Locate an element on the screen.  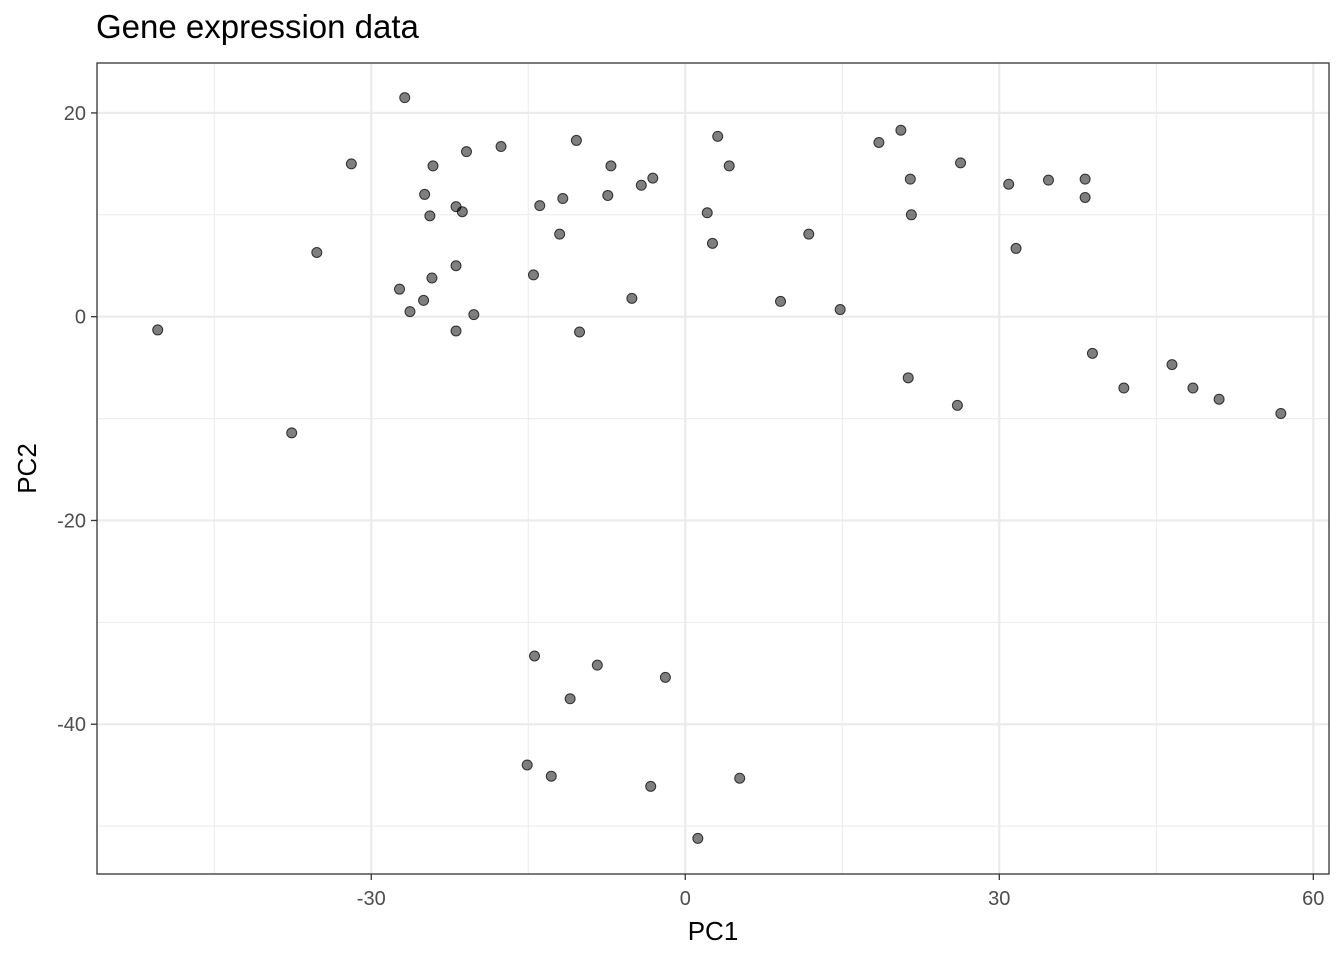
x-tick-label: 30 is located at coordinates (999, 899).